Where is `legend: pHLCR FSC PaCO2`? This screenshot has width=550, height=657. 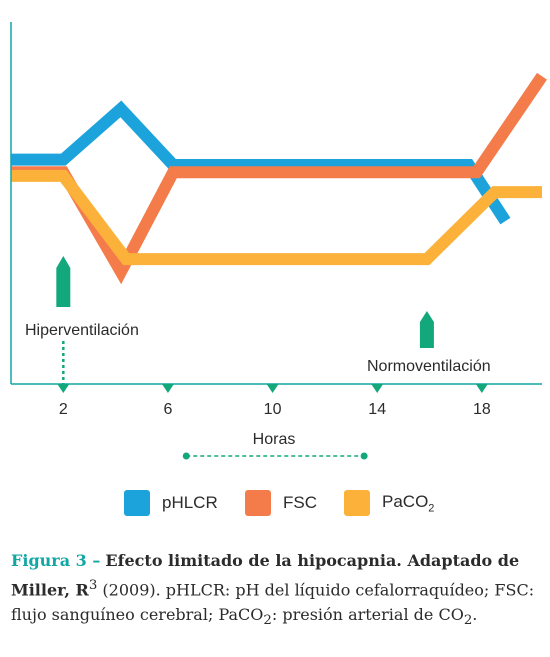
legend: pHLCR FSC PaCO2 is located at coordinates (275, 503).